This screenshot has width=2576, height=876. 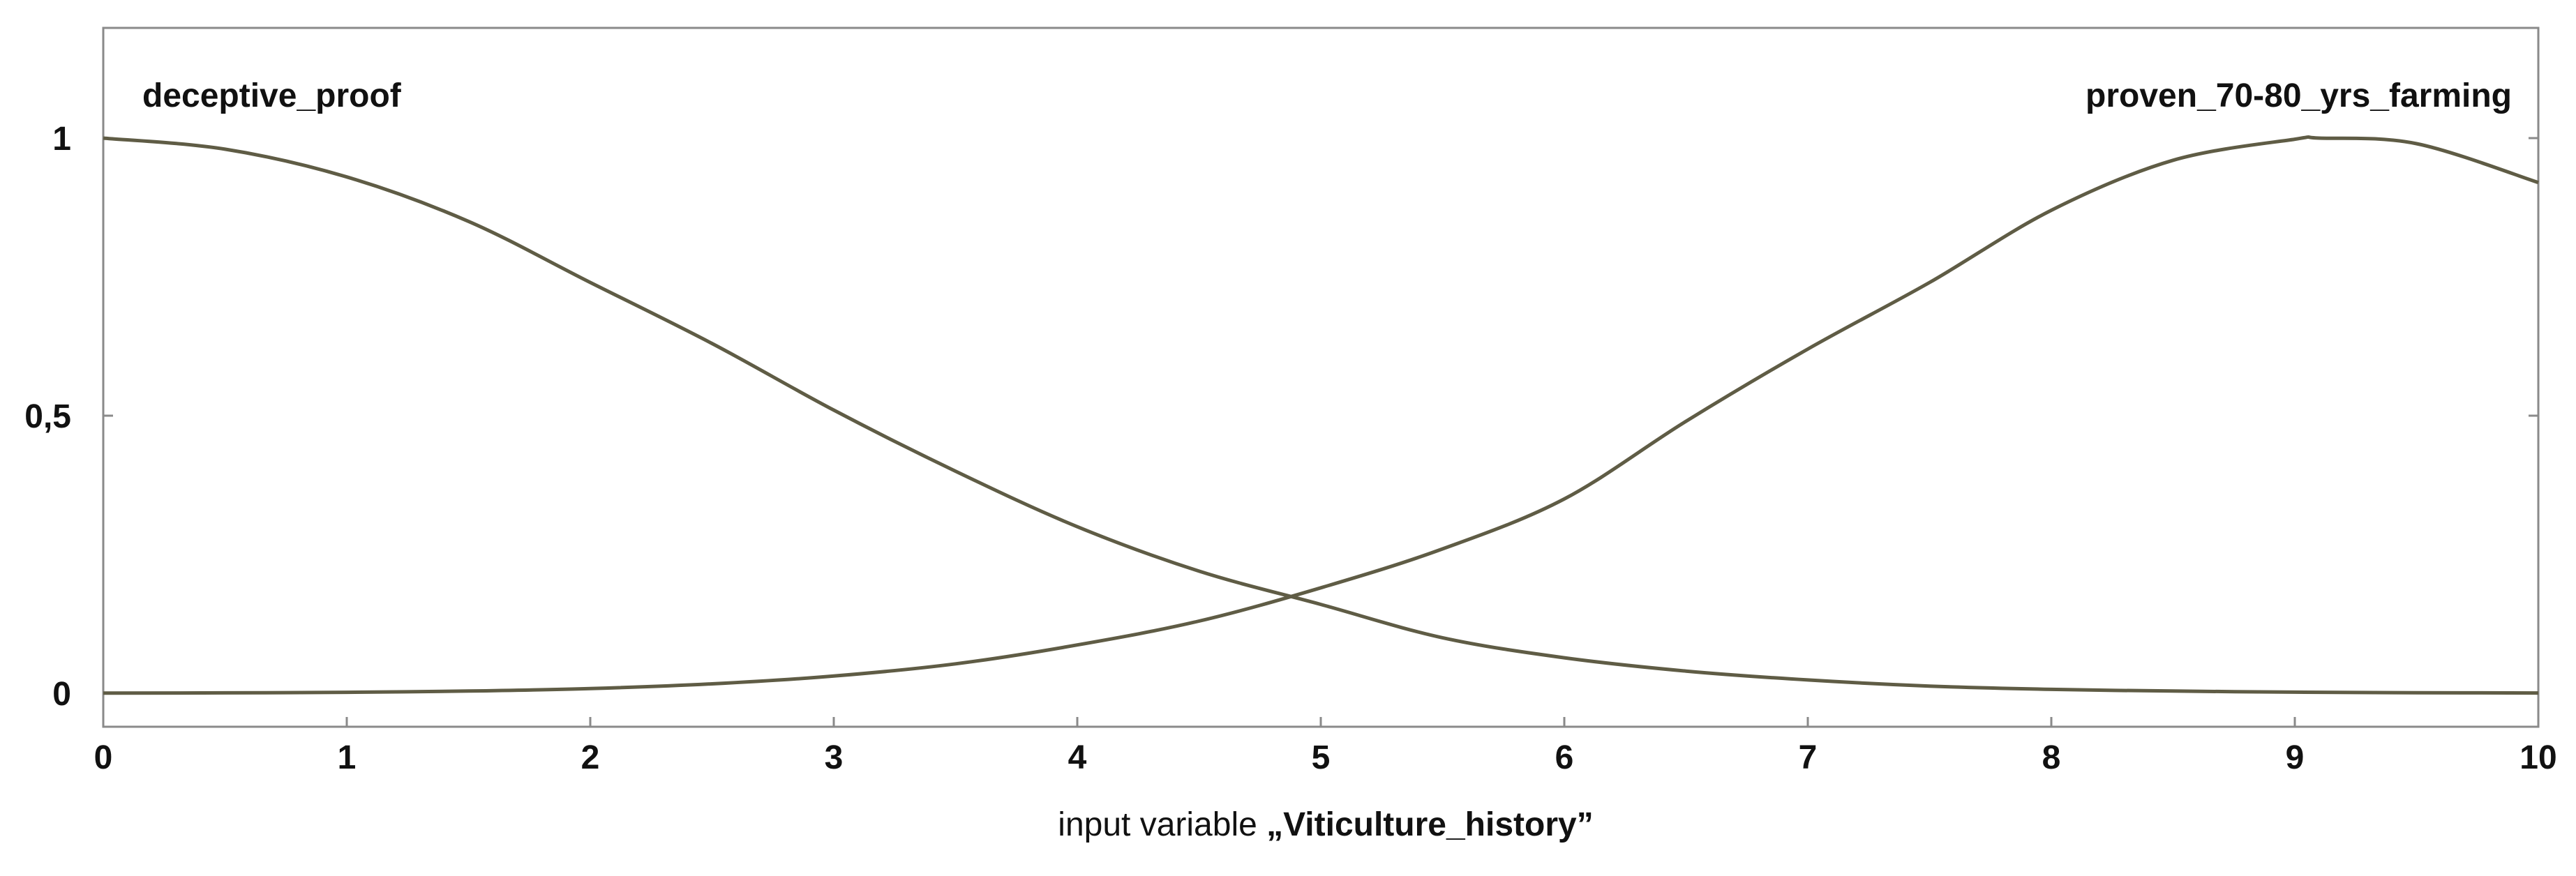 What do you see at coordinates (2298, 95) in the screenshot?
I see `series-label-proven_70-80_yrs_farming: proven_70-80_yrs_farming` at bounding box center [2298, 95].